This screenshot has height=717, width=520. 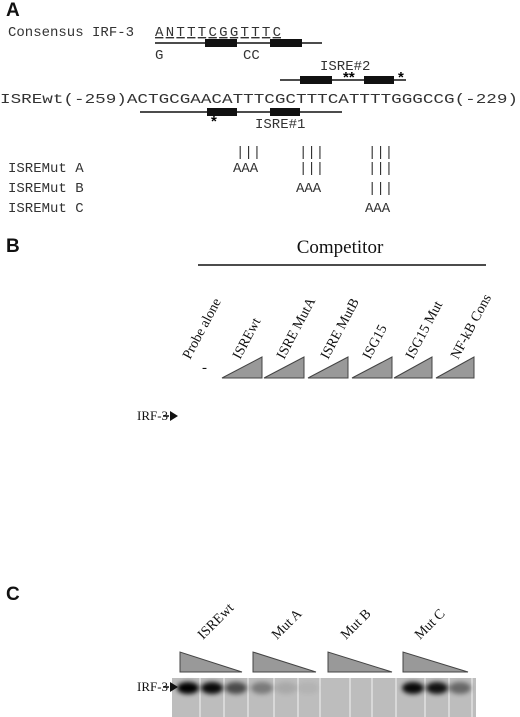 What do you see at coordinates (375, 342) in the screenshot?
I see `lane-label: ISG15` at bounding box center [375, 342].